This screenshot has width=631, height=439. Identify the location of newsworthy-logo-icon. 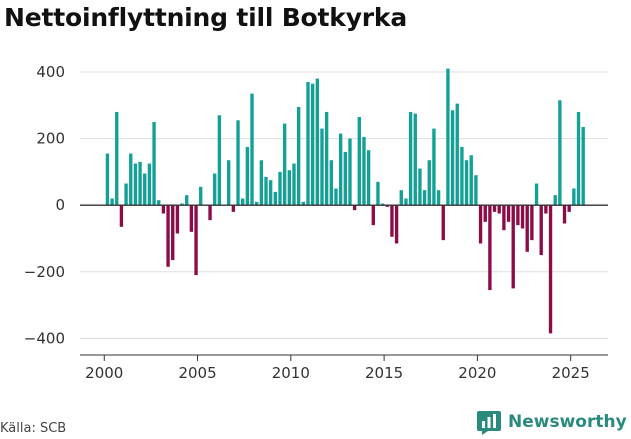
(489, 423).